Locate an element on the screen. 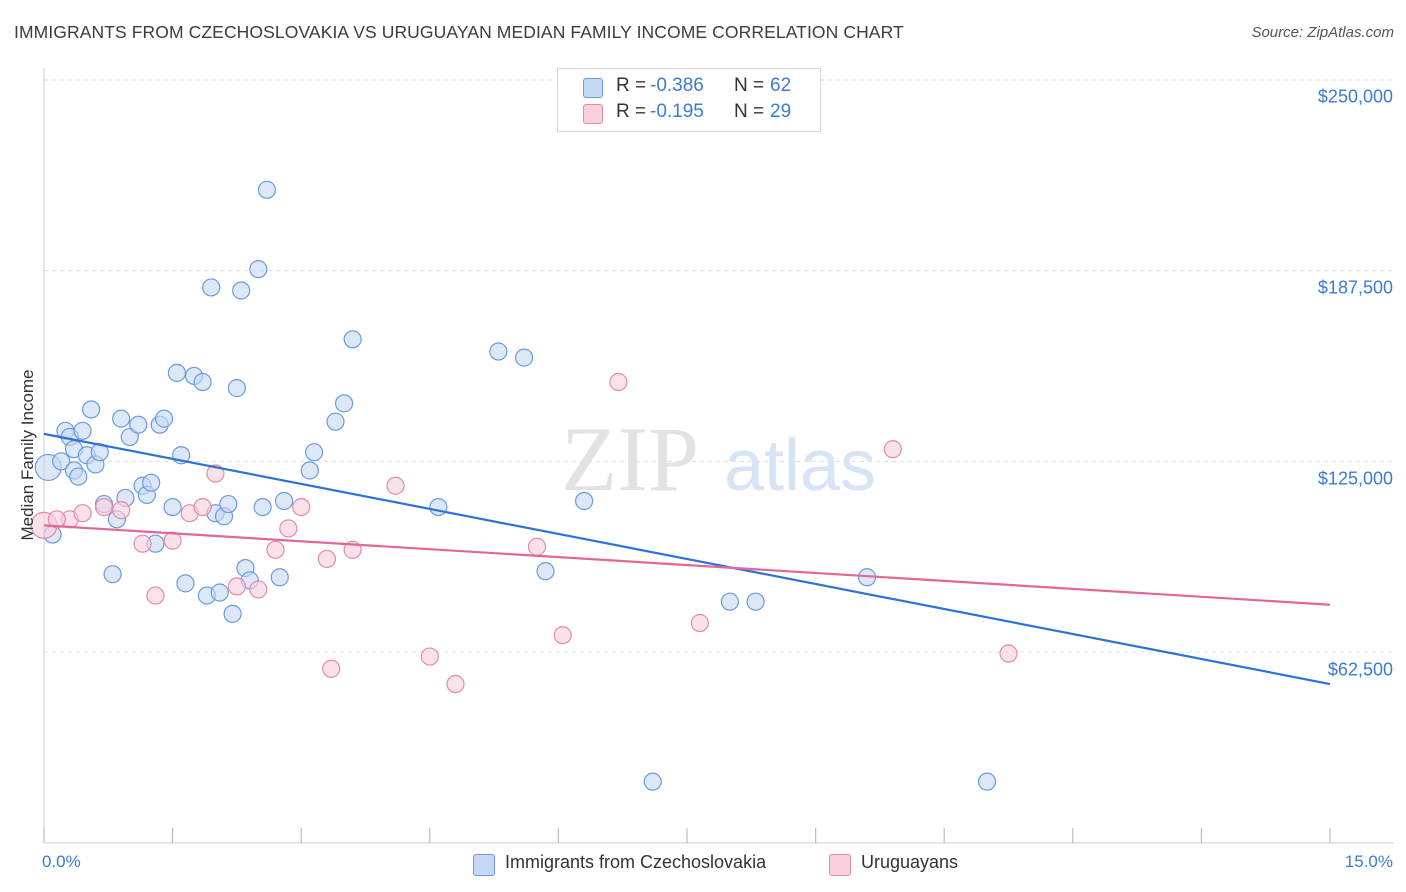 This screenshot has width=1406, height=892. bottom-legend-swatch-blue is located at coordinates (484, 865).